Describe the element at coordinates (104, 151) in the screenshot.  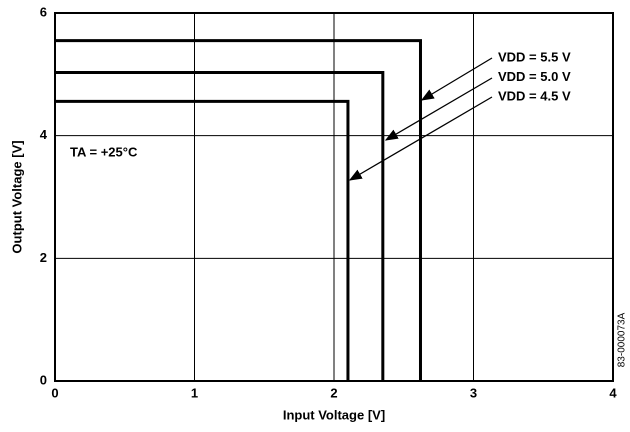
I see `annotation: TA = +25°C` at that location.